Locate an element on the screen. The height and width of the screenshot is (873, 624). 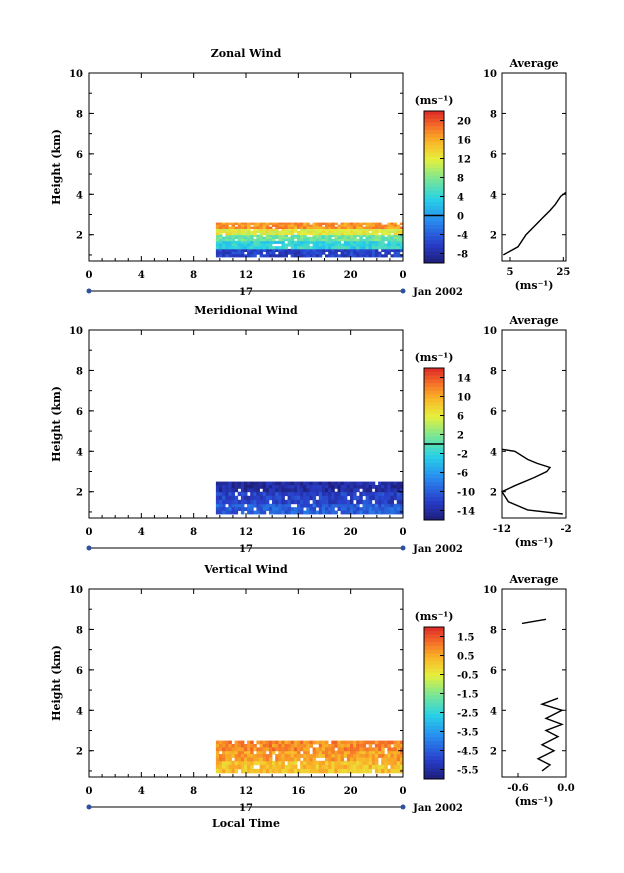
x-tick-label: 8 is located at coordinates (193, 275).